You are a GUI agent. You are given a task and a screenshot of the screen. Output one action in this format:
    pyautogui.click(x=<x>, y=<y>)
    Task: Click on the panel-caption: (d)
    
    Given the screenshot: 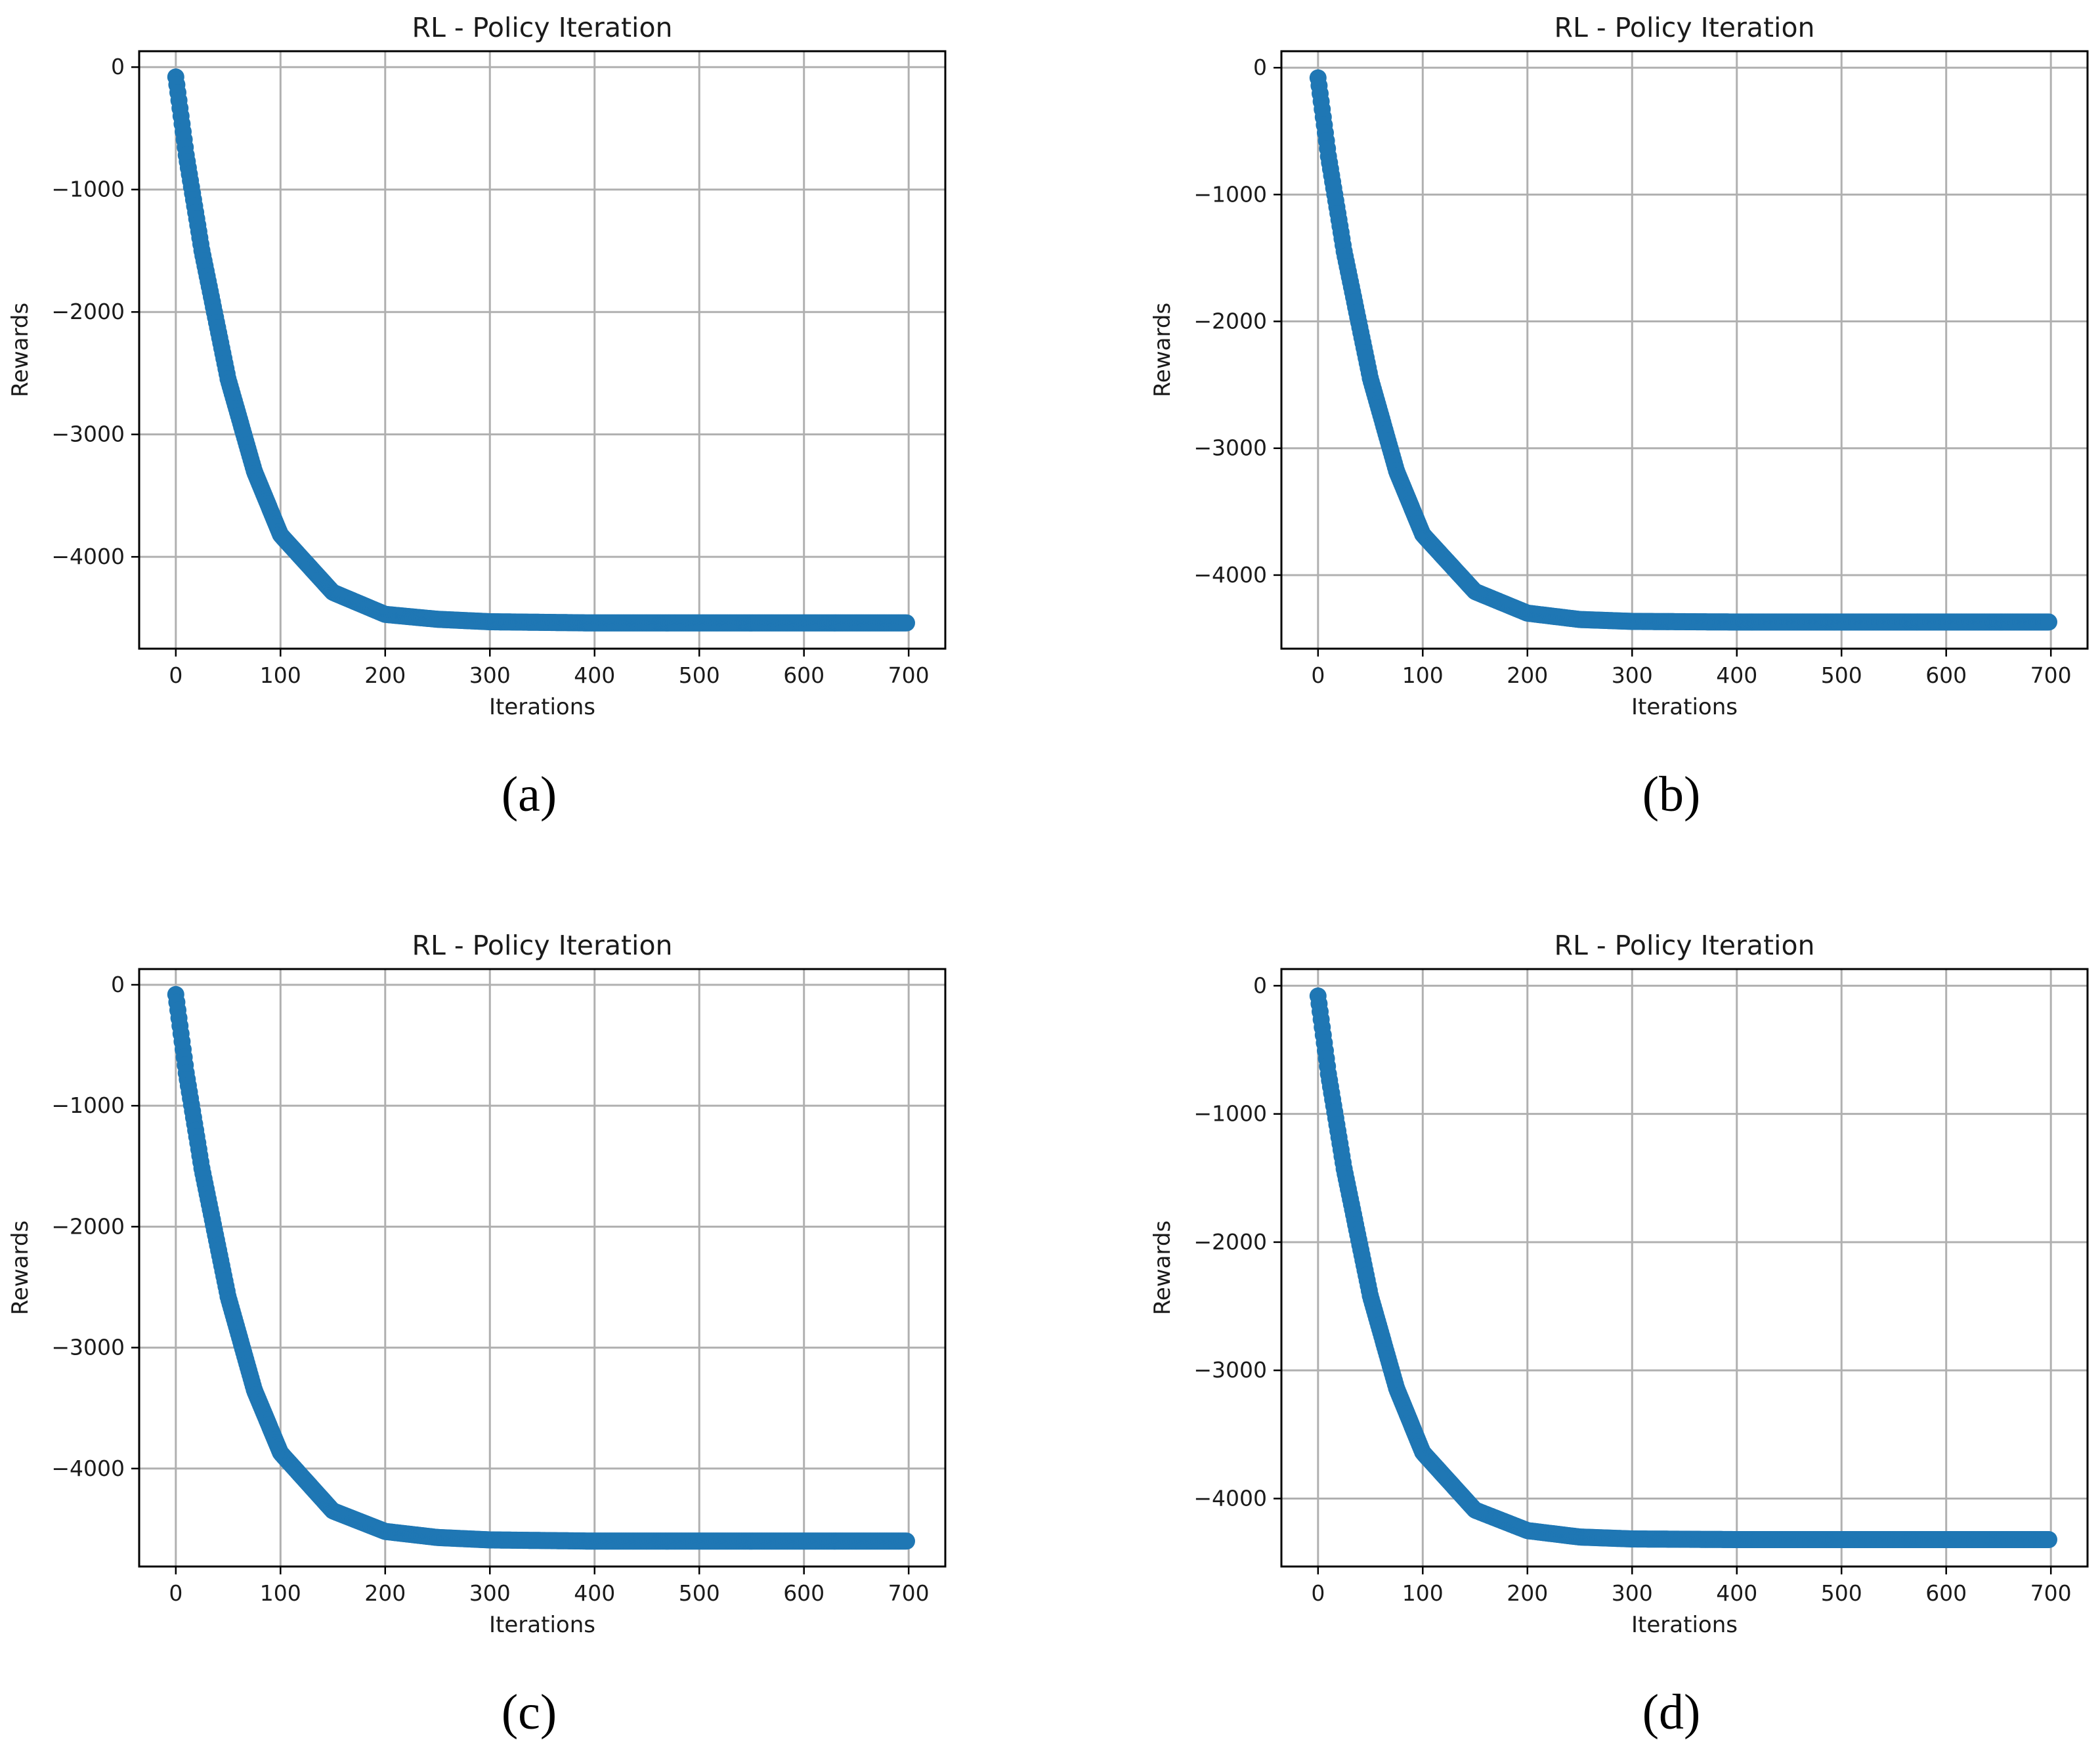 What is the action you would take?
    pyautogui.click(x=1672, y=1712)
    